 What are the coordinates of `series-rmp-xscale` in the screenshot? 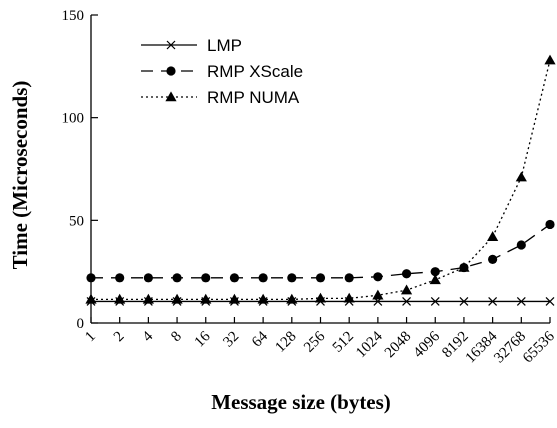 It's located at (320, 251).